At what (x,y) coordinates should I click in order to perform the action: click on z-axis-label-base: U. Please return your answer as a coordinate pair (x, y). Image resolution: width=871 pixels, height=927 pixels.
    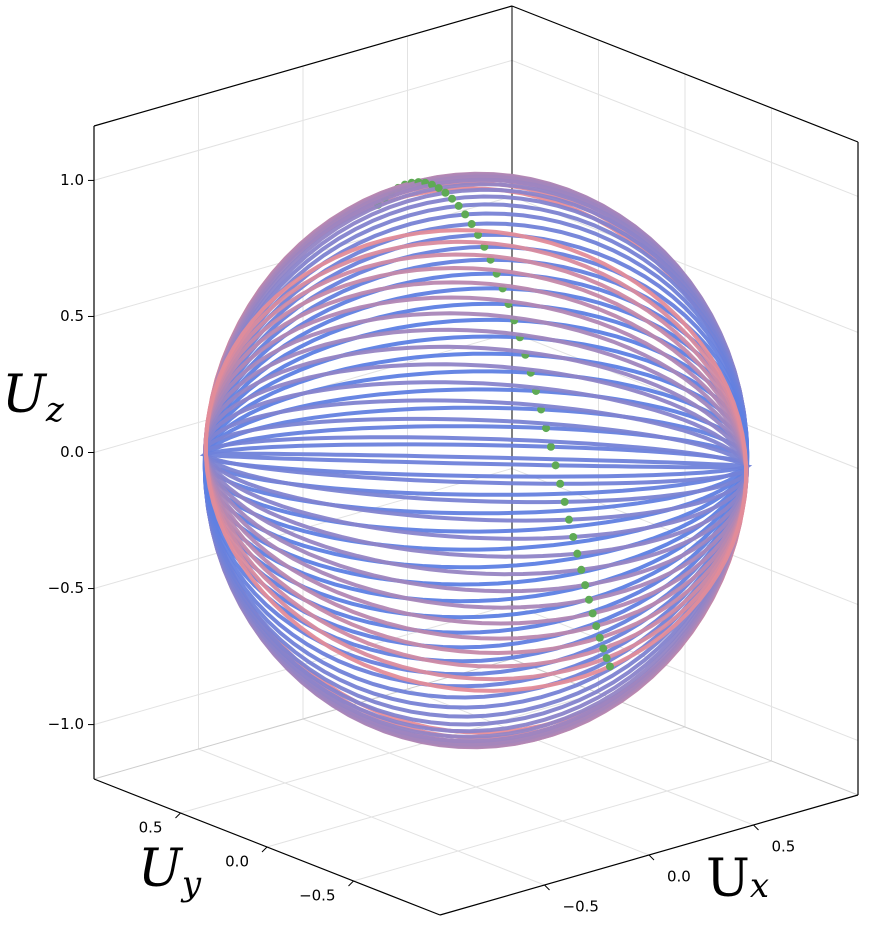
    Looking at the image, I should click on (25, 395).